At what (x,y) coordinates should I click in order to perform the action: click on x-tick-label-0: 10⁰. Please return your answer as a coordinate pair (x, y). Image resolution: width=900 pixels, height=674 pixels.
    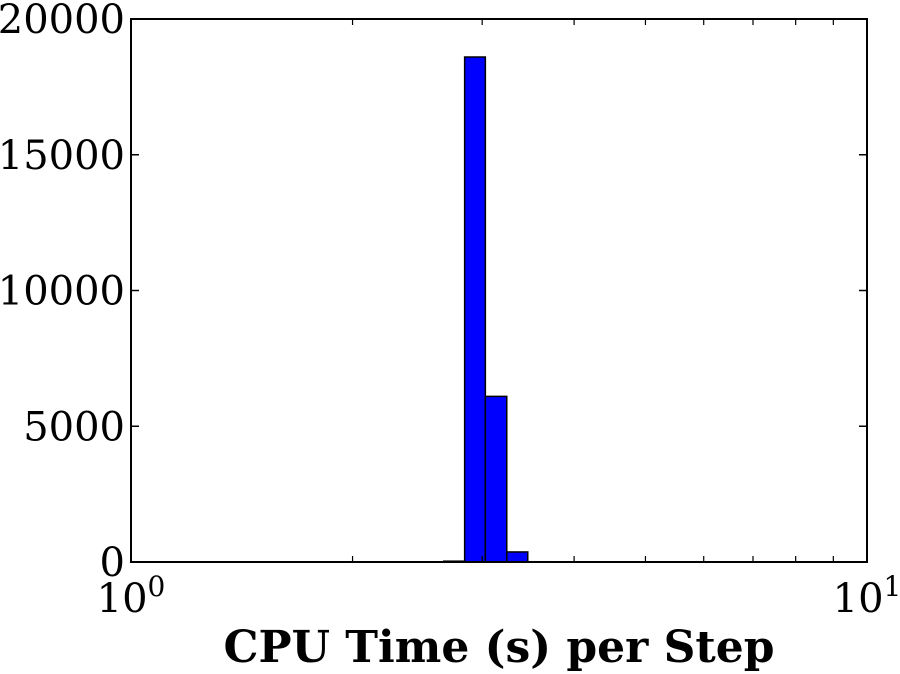
    Looking at the image, I should click on (131, 596).